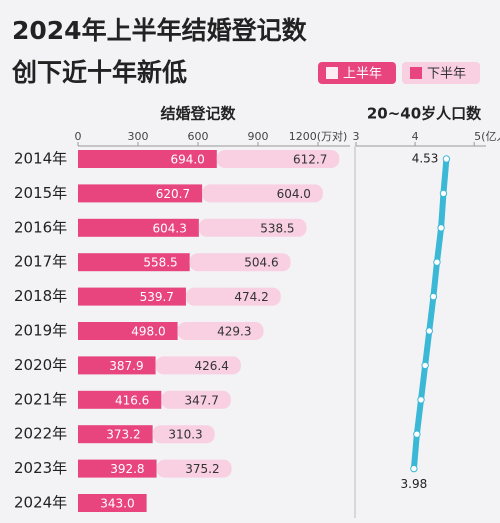  I want to click on value-label: 504.6, so click(261, 263).